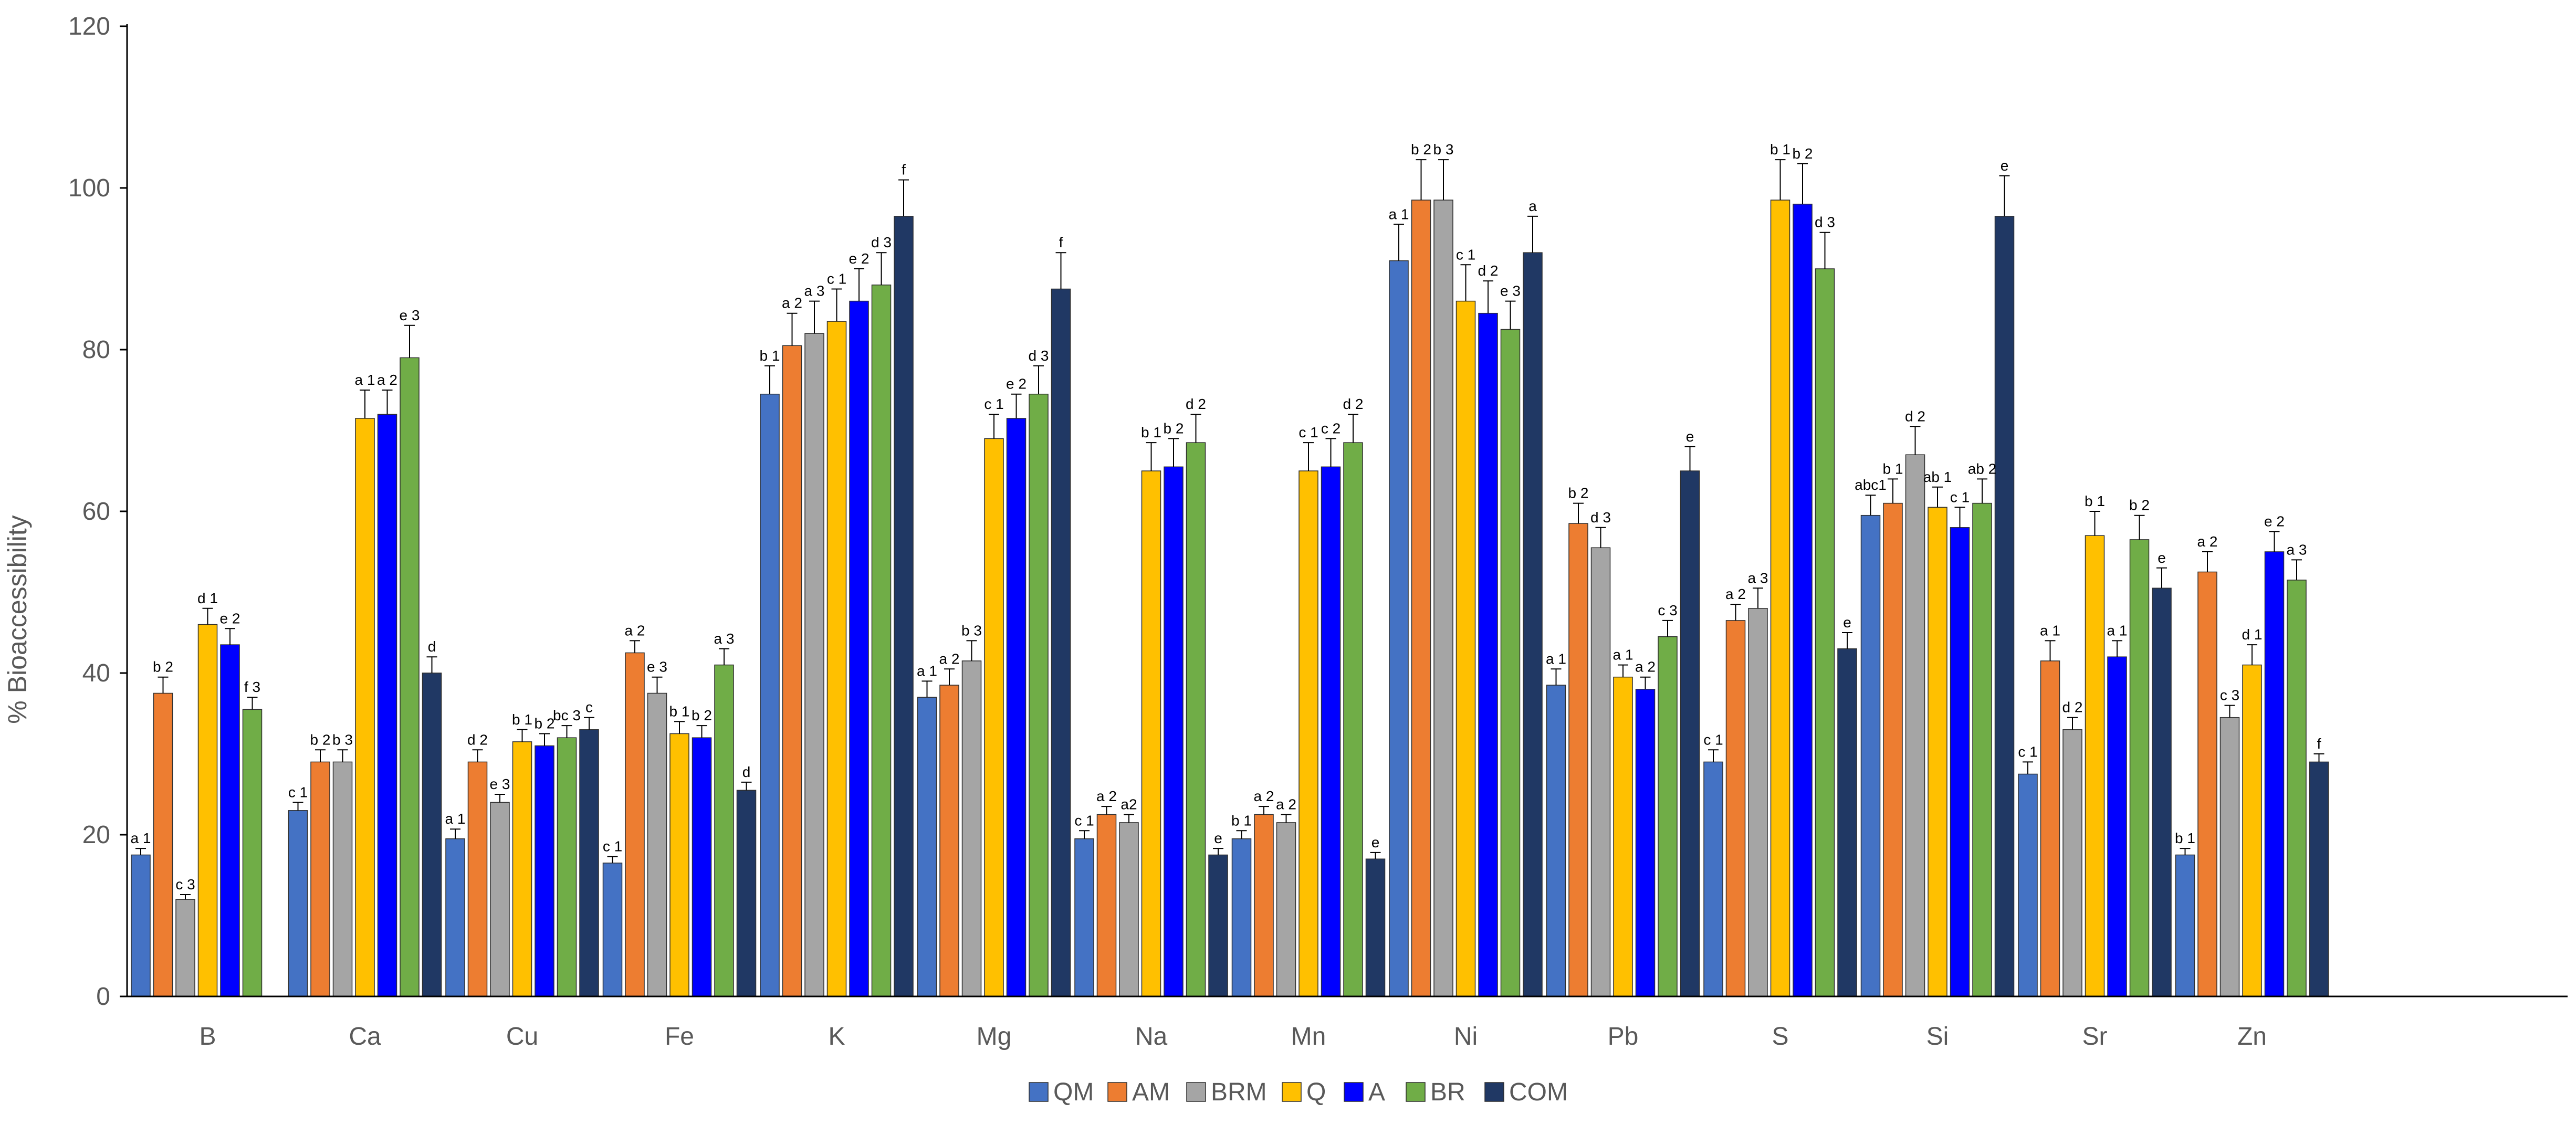 This screenshot has height=1124, width=2576. I want to click on significance-label: abc1, so click(1871, 485).